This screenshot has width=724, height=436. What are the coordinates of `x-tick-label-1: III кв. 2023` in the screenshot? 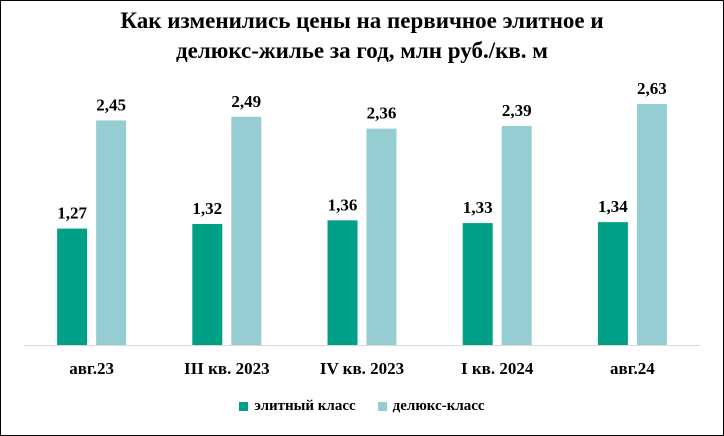 It's located at (227, 368).